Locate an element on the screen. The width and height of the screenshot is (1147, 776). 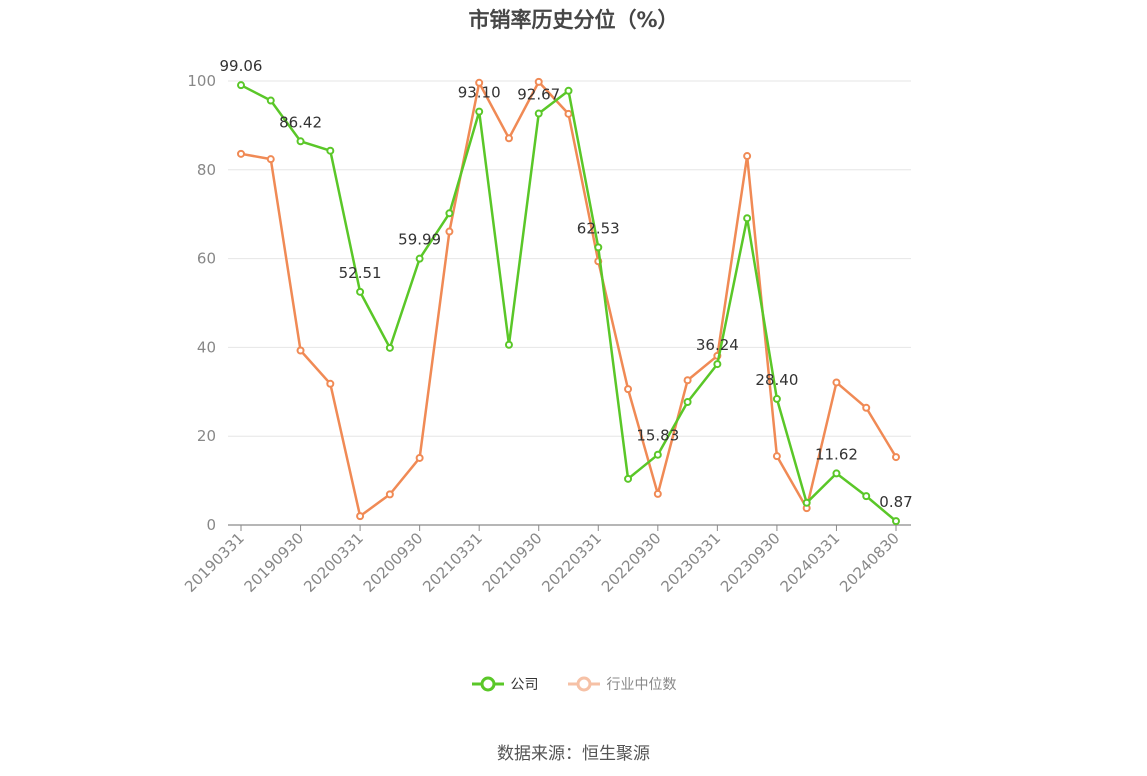
data-label: 52.51 is located at coordinates (360, 273).